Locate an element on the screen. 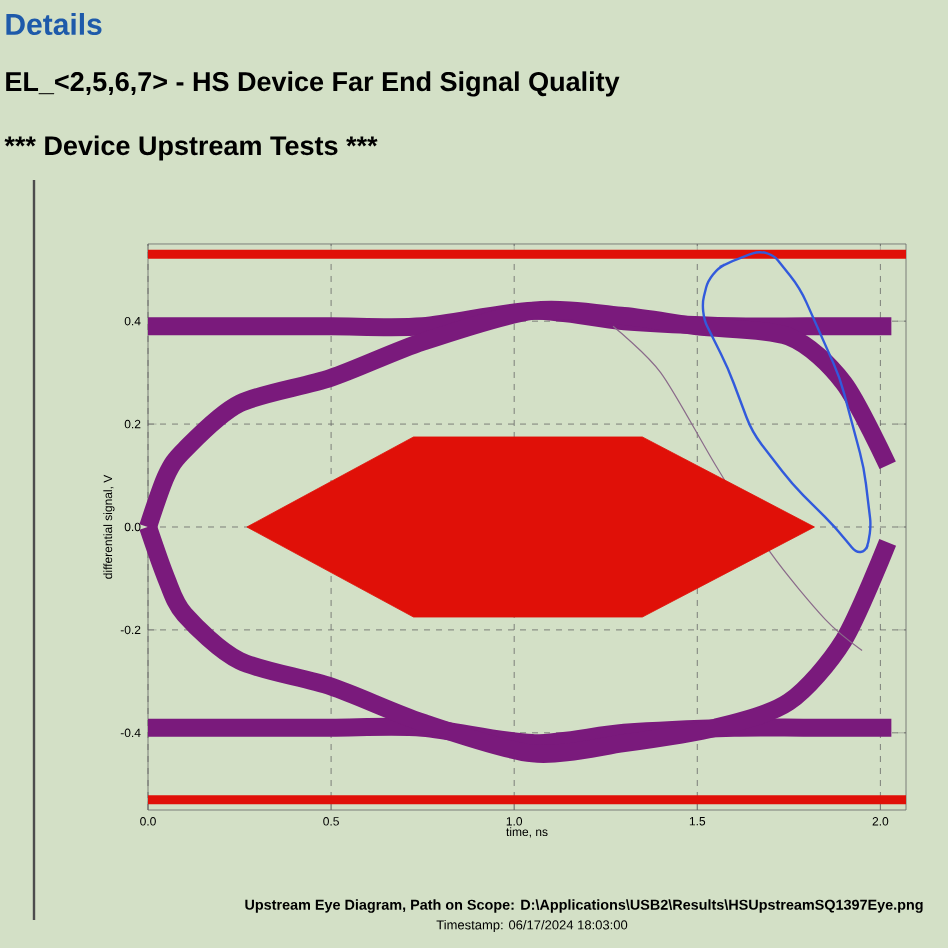 Image resolution: width=948 pixels, height=948 pixels. chart-title: Details is located at coordinates (54, 23).